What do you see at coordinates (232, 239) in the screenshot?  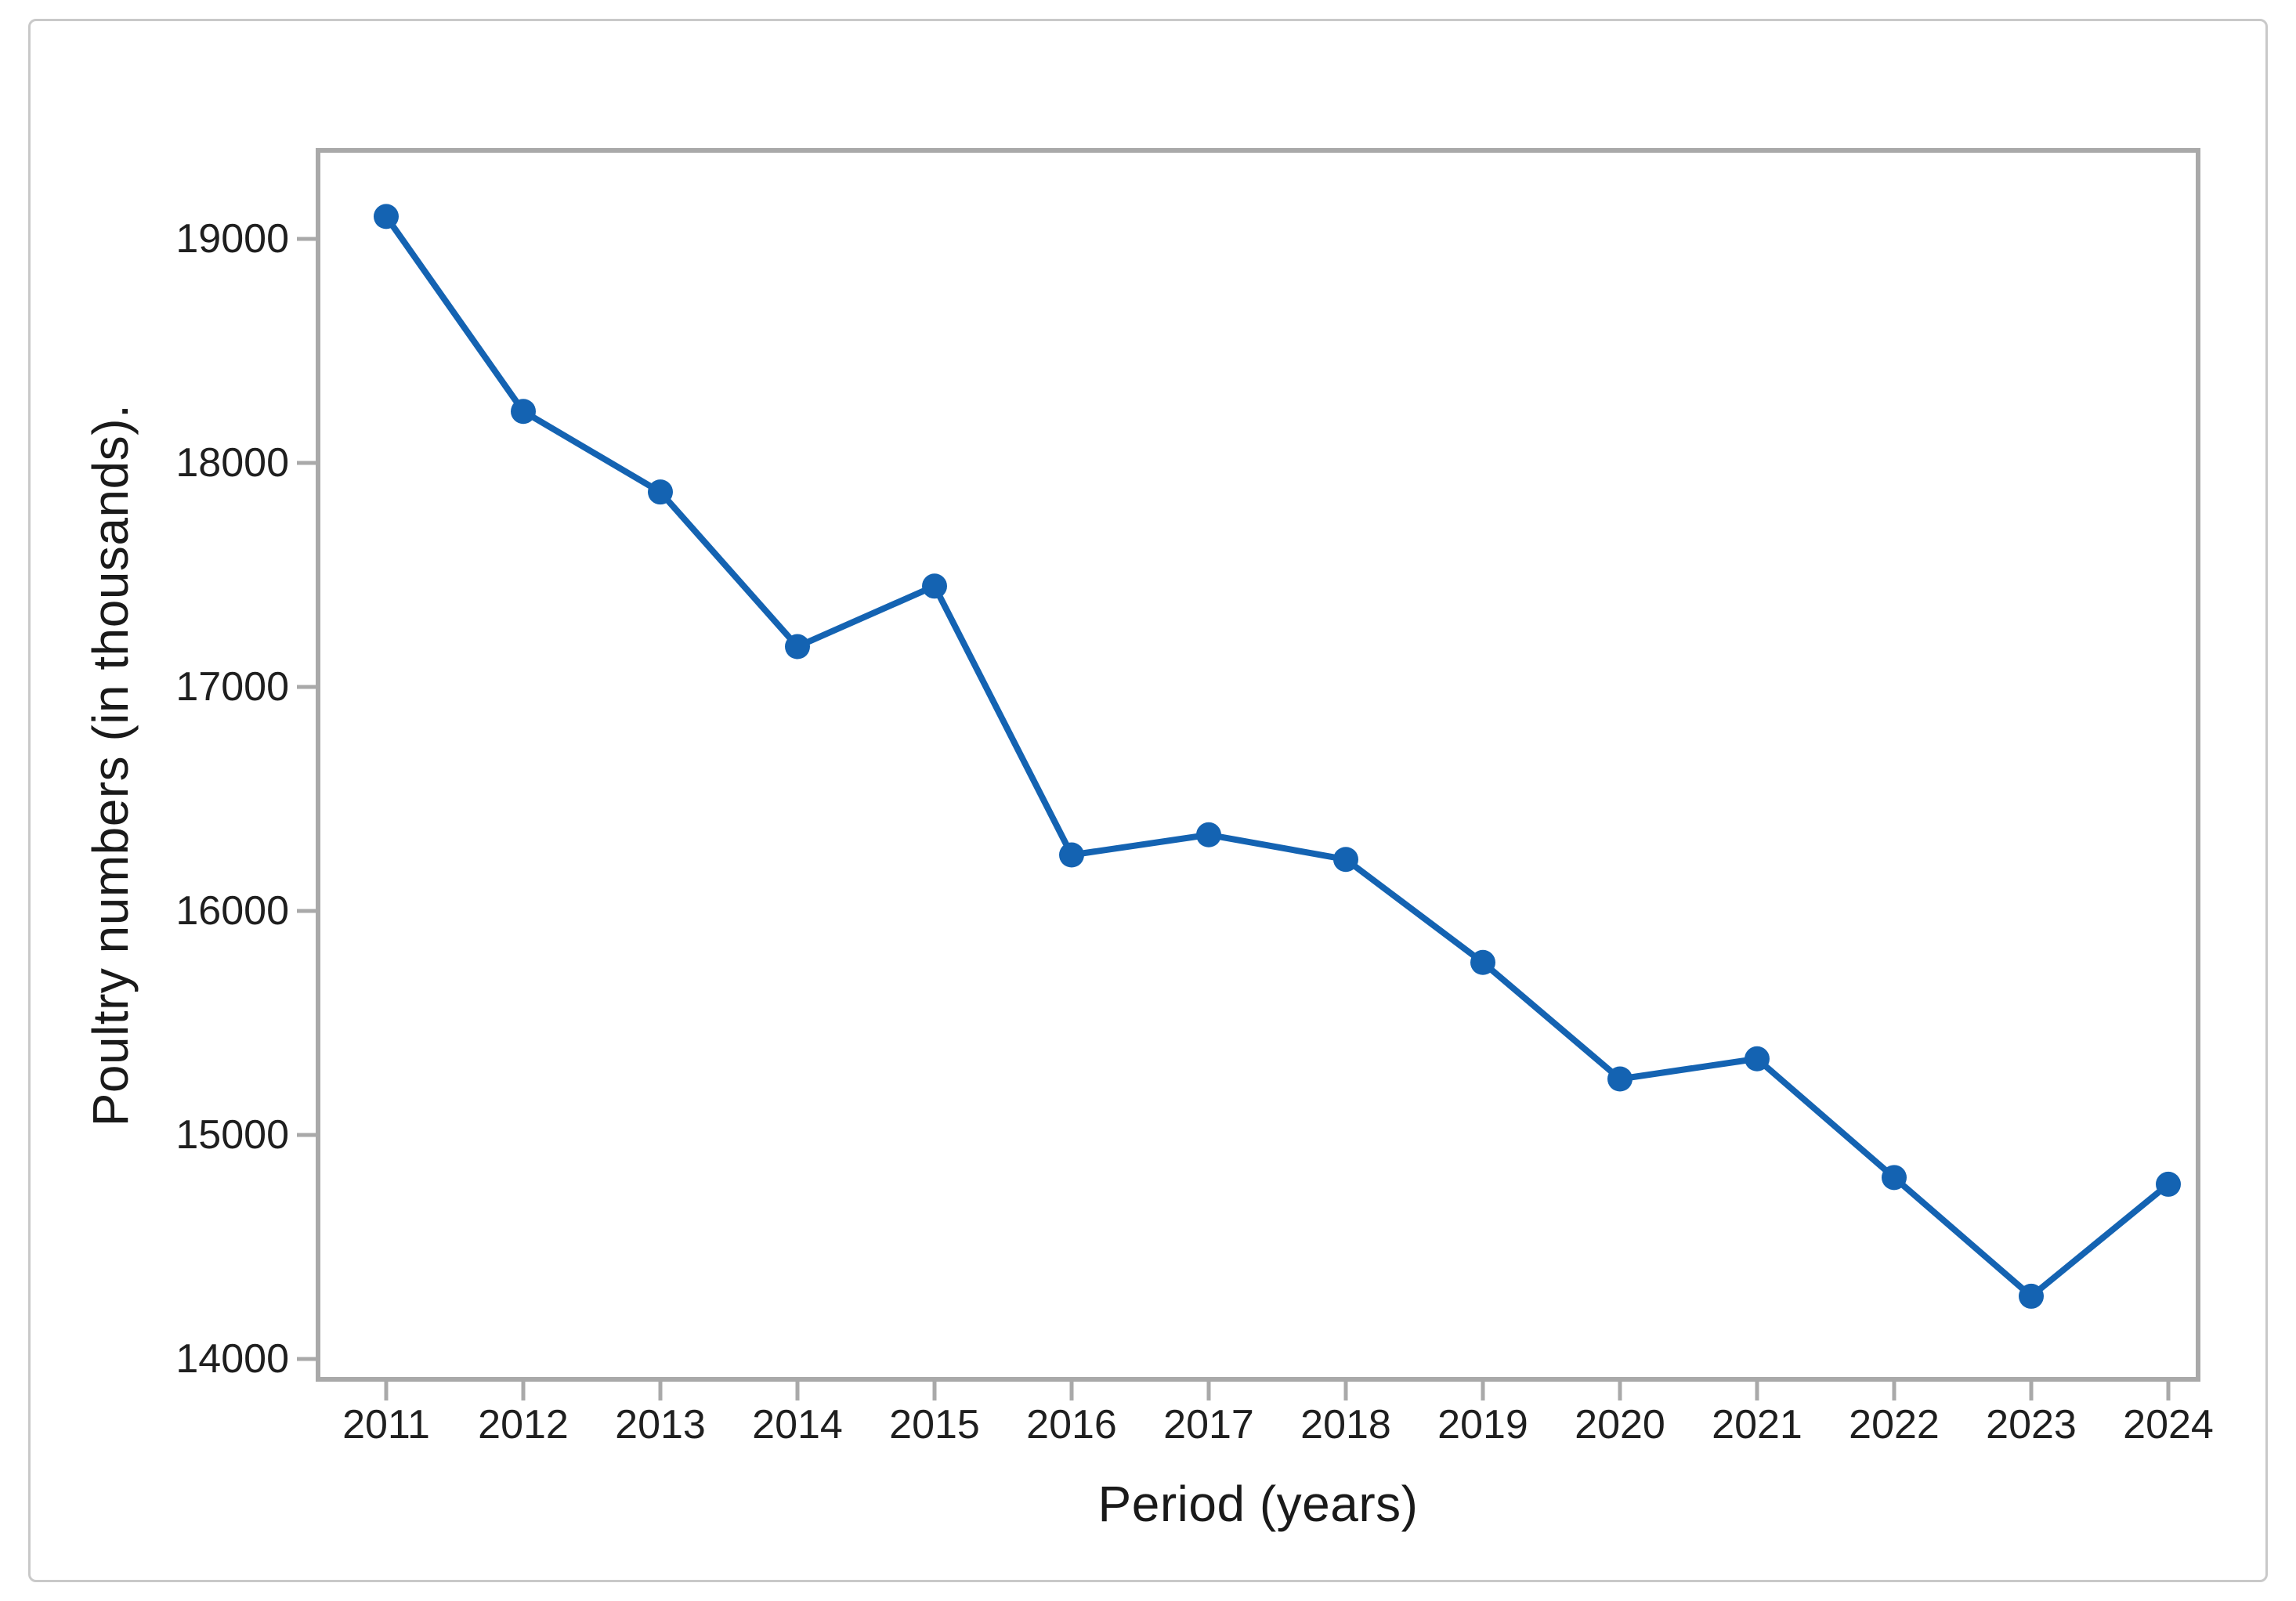 I see `y-tick-label: 19000` at bounding box center [232, 239].